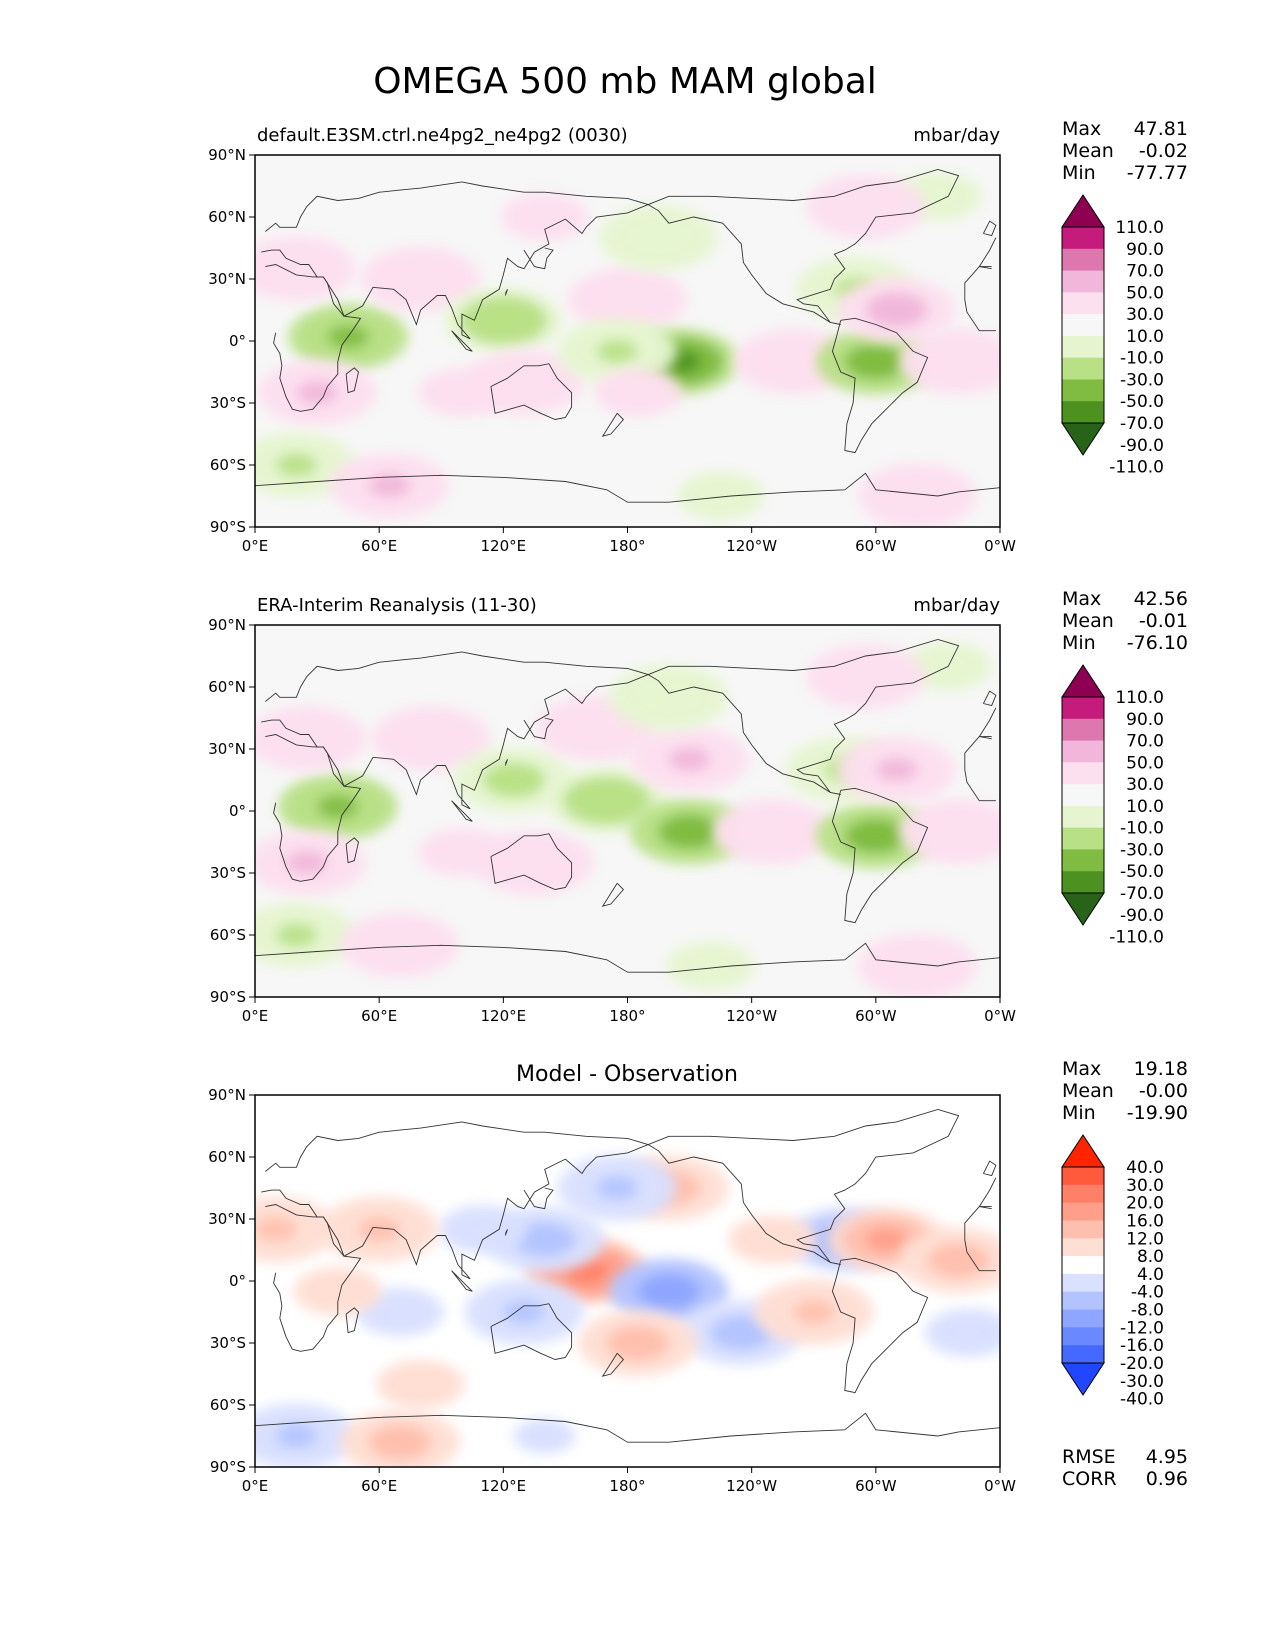 The width and height of the screenshot is (1275, 1650). Describe the element at coordinates (227, 1157) in the screenshot. I see `y-tick-label: 60°N` at that location.